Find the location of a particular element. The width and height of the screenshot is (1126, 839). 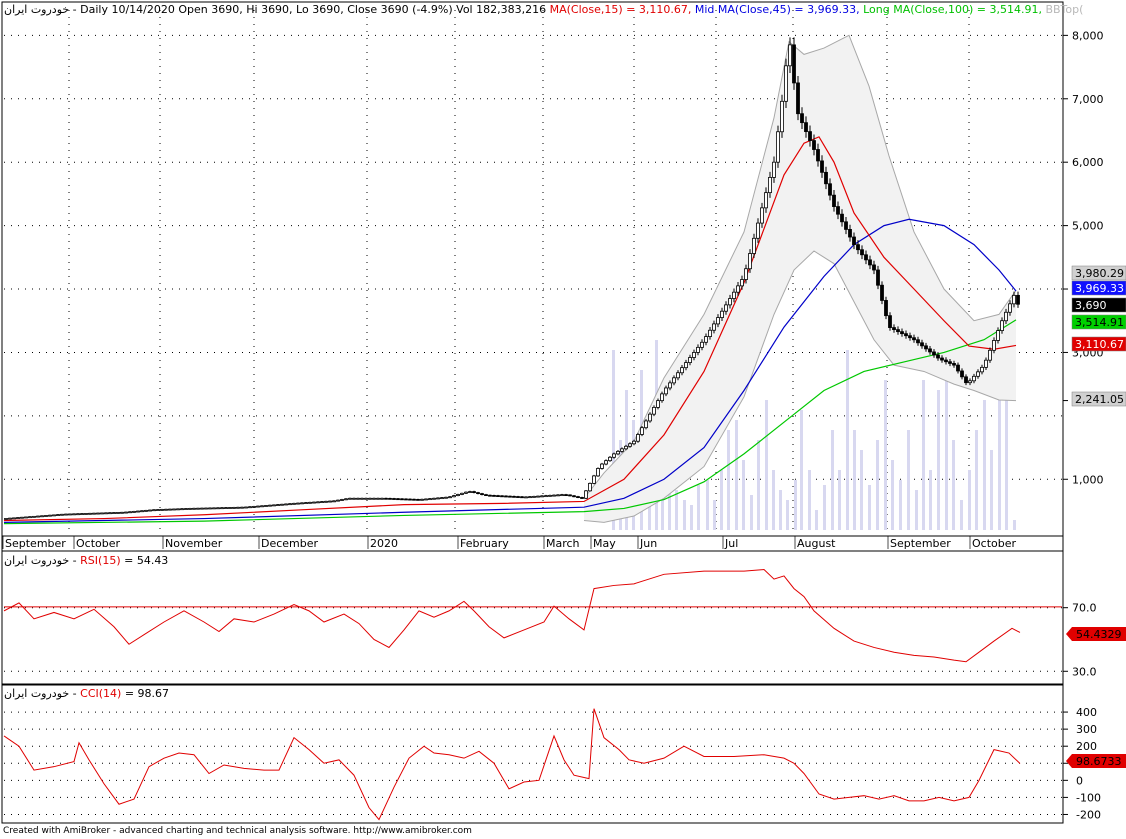

title-segment: CCI(14) is located at coordinates (100, 693).